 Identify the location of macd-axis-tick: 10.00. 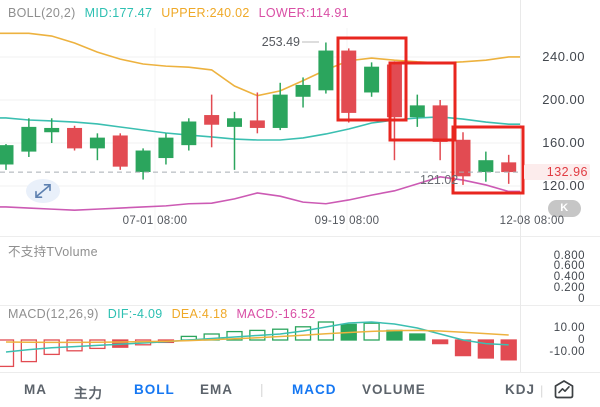
(569, 327).